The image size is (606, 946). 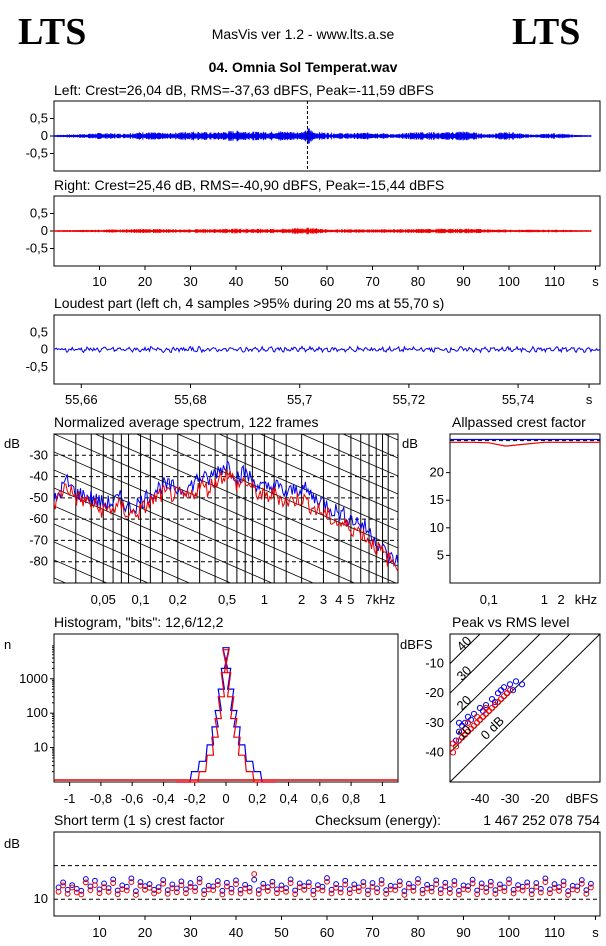 I want to click on histogram-series-left, so click(x=226, y=715).